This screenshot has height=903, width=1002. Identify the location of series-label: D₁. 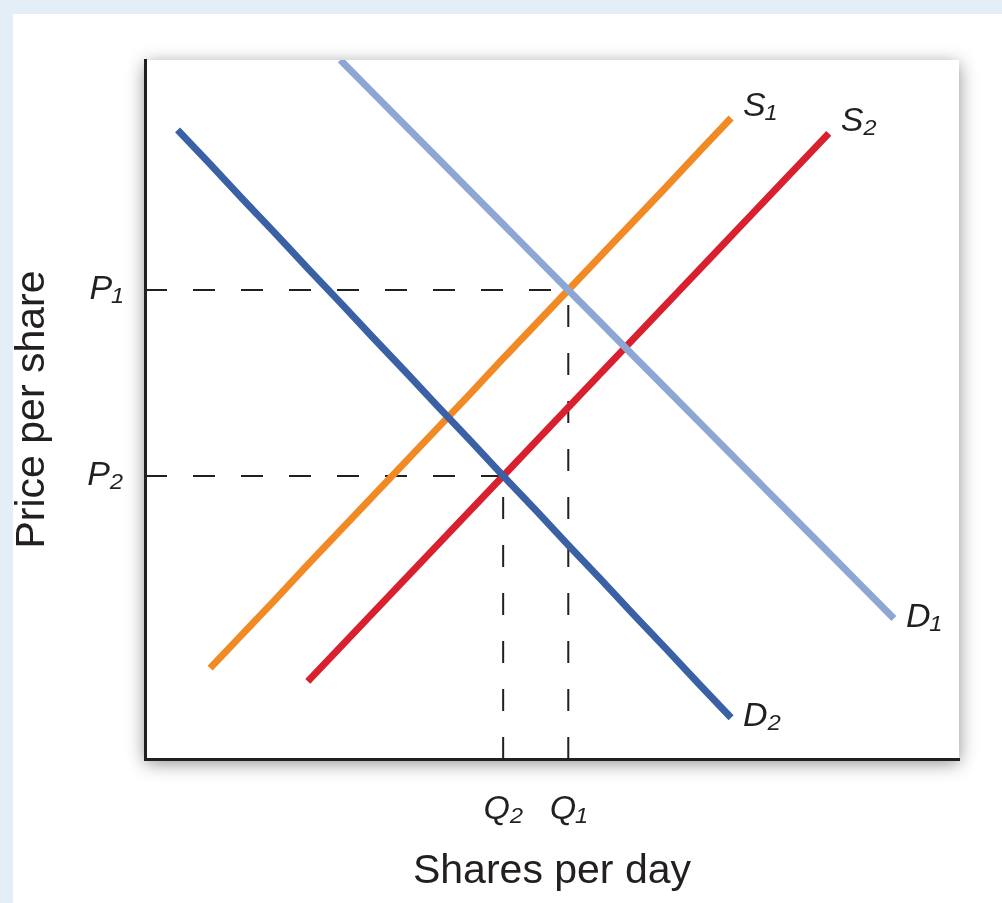
(923, 614).